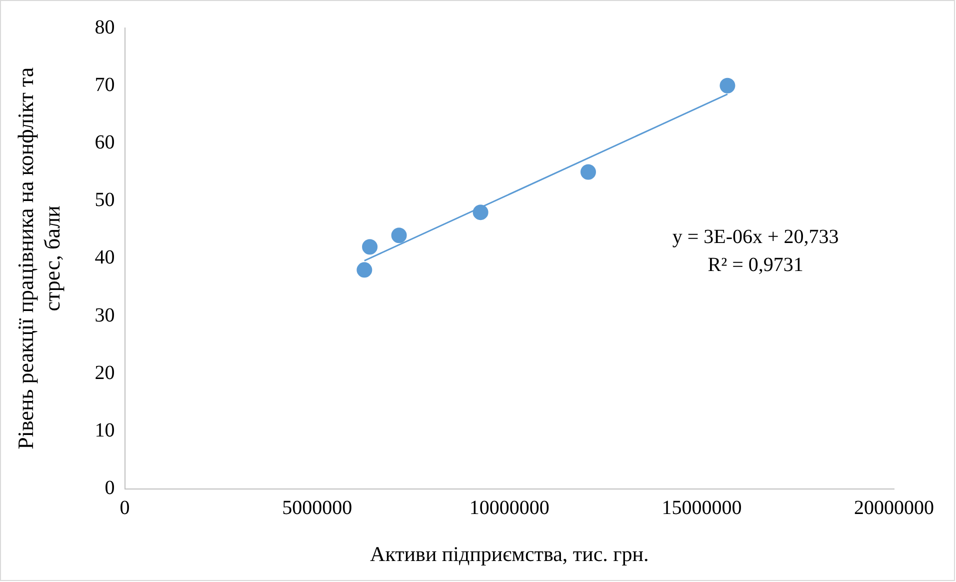  I want to click on annotation: R² = 0,9731, so click(756, 265).